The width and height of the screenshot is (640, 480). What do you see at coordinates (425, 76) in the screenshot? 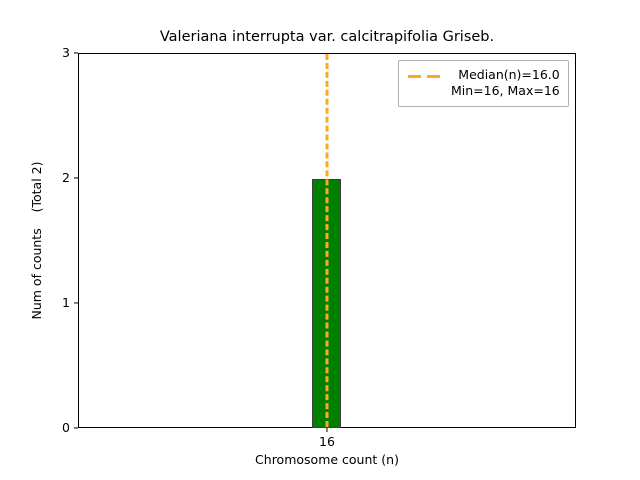
I see `legend-median-line-icon` at bounding box center [425, 76].